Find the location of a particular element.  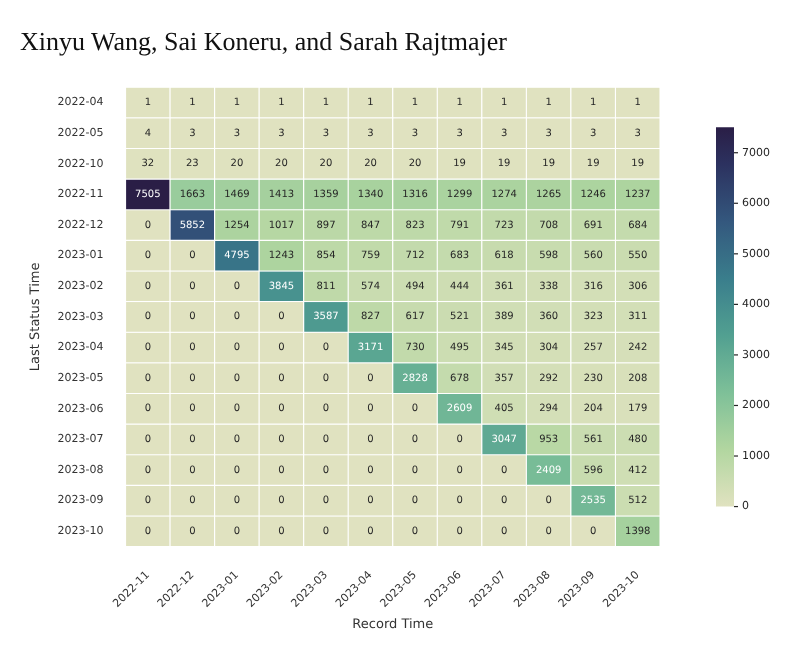

chart-title: Xinyu Wang, Sai Koneru, and Sarah Rajtmajer is located at coordinates (264, 41).